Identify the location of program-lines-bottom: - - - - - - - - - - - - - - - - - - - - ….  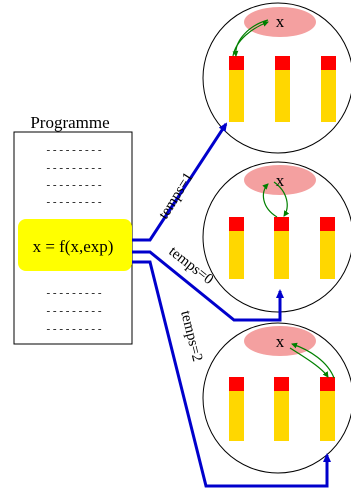
(74, 311).